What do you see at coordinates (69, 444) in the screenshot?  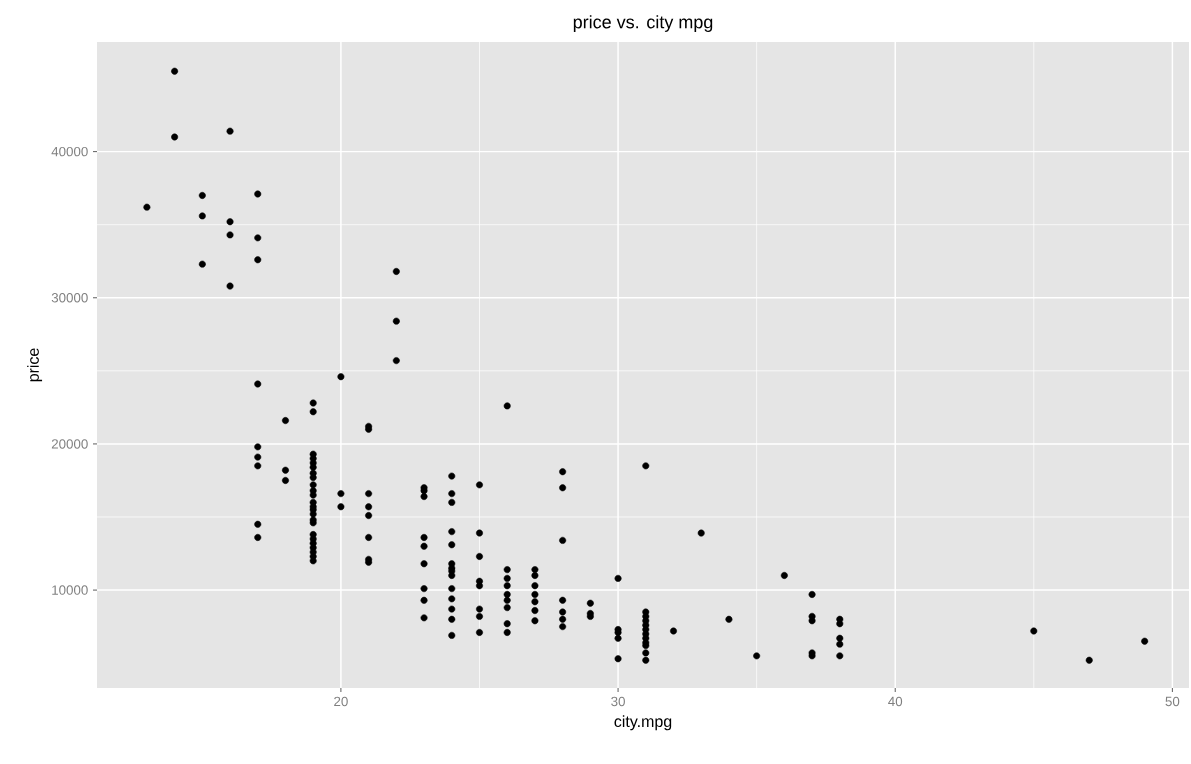 I see `y-tick-label: 20000` at bounding box center [69, 444].